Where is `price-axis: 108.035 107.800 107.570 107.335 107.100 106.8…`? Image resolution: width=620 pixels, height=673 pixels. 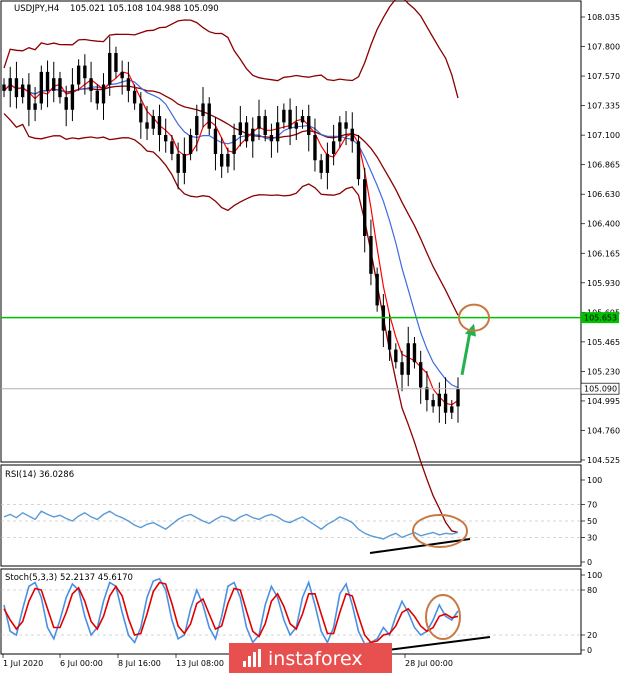
price-axis: 108.035 107.800 107.570 107.335 107.100 106.8… is located at coordinates (600, 239).